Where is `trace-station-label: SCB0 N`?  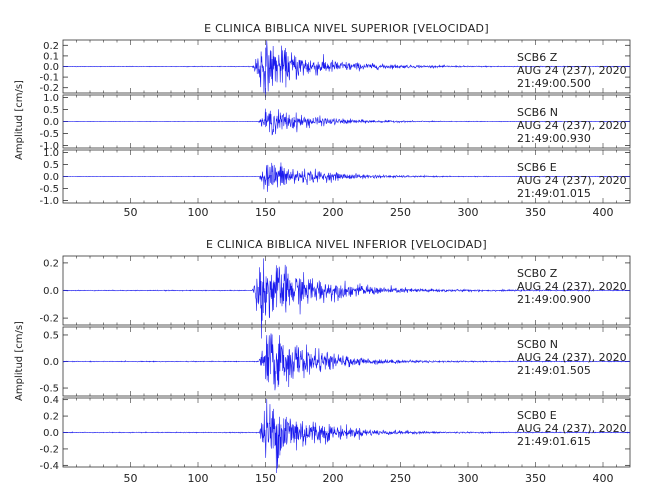
trace-station-label: SCB0 N is located at coordinates (537, 344).